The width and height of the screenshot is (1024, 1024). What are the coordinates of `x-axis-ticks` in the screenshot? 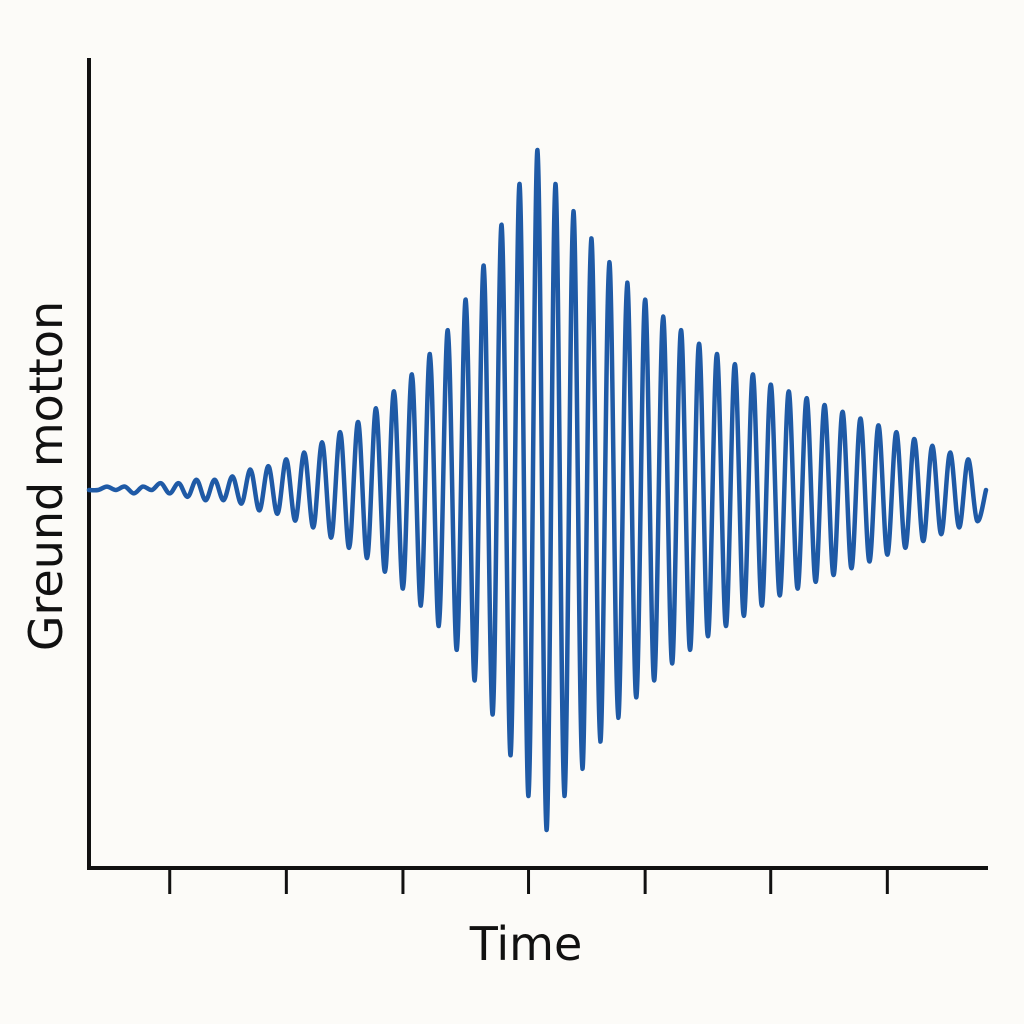 It's located at (528, 881).